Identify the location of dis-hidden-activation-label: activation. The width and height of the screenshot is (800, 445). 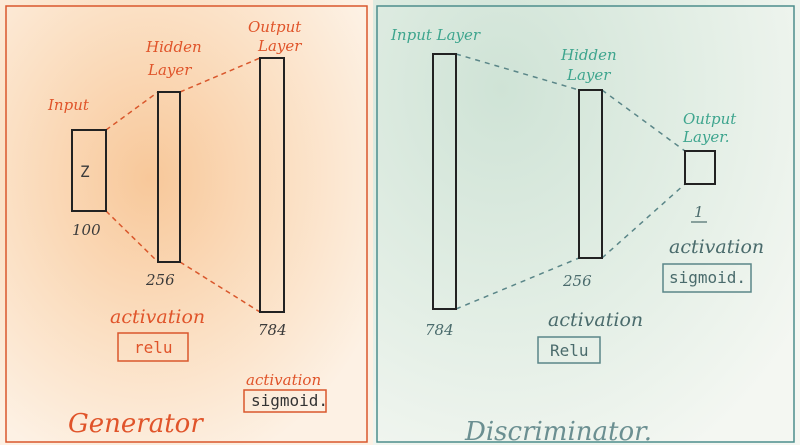
(595, 320).